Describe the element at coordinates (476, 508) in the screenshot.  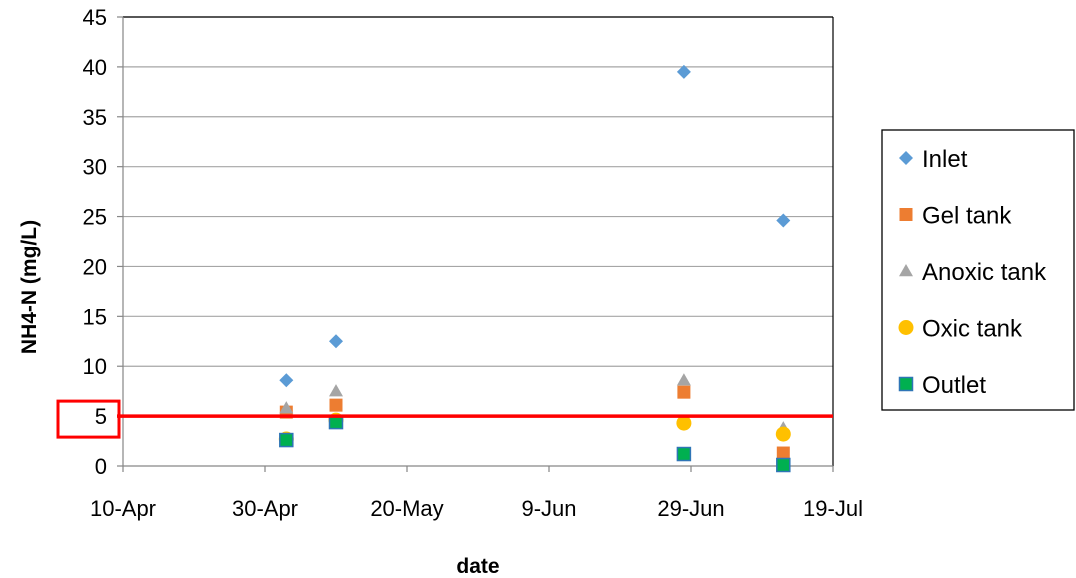
I see `x-tick-labels: 10-Apr 30-Apr 20-May 9-Jun 29-Jun 19-Jul` at that location.